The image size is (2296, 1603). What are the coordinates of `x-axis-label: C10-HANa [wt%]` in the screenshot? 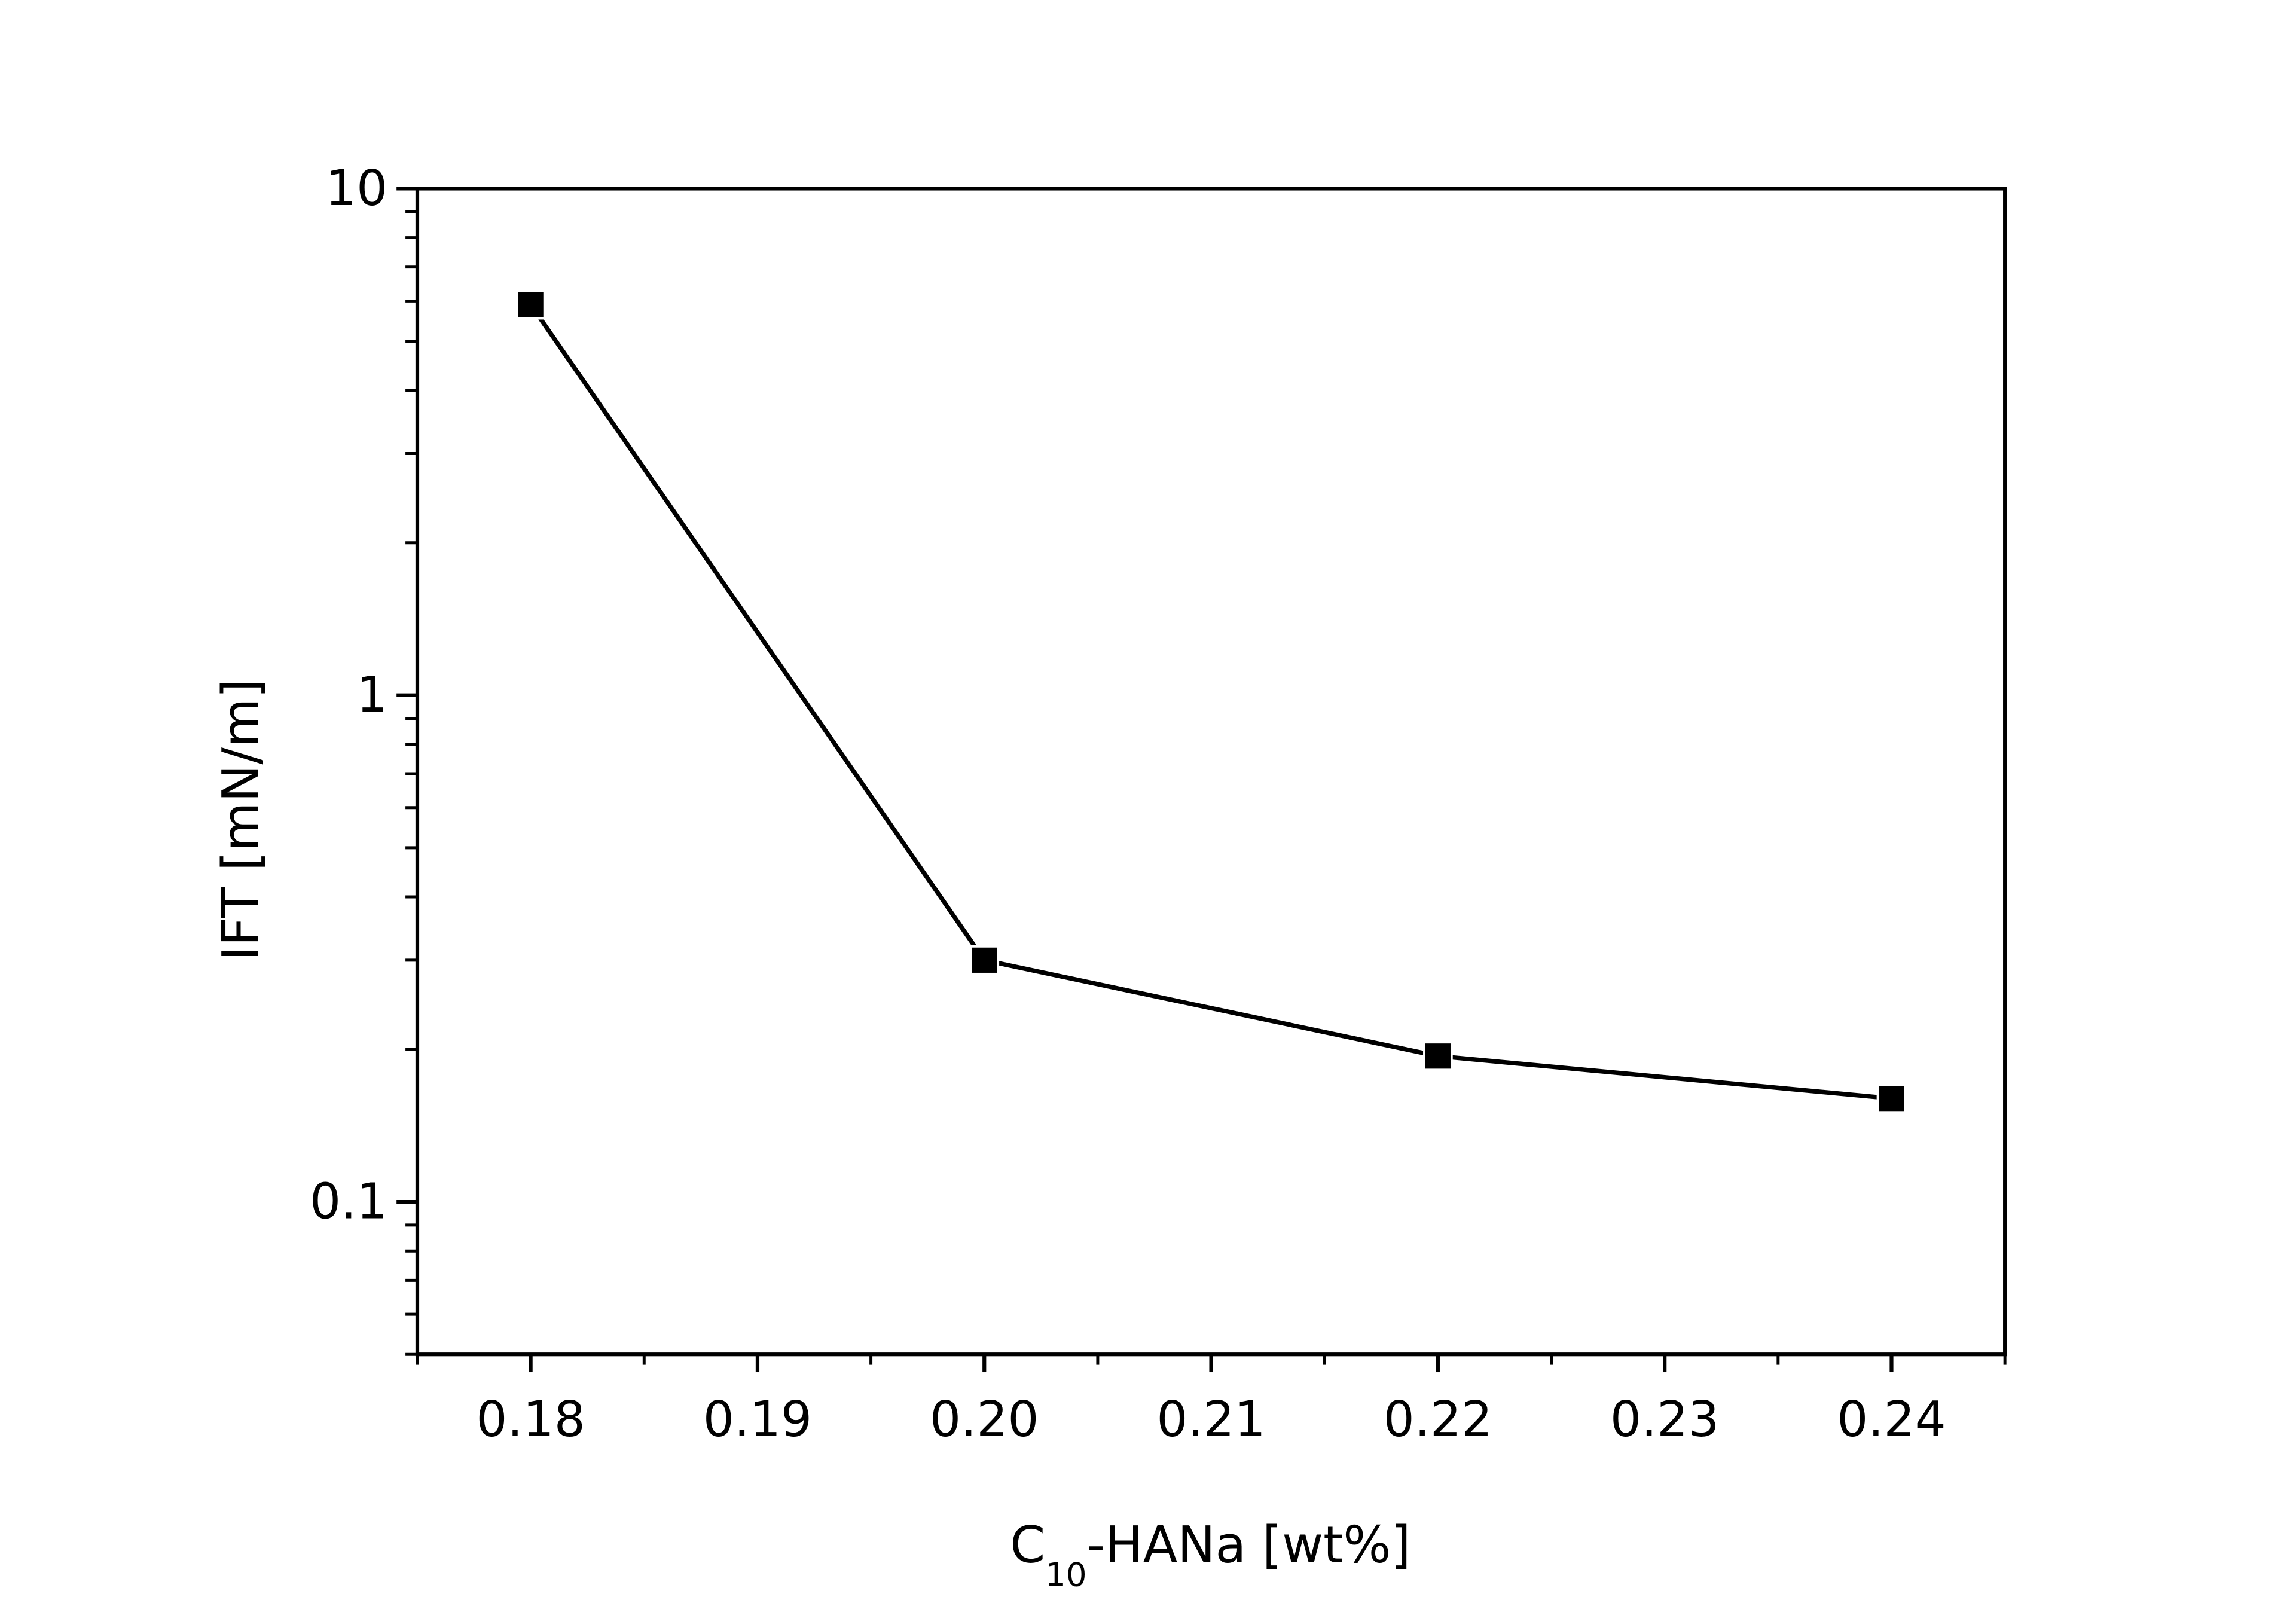 It's located at (1210, 1555).